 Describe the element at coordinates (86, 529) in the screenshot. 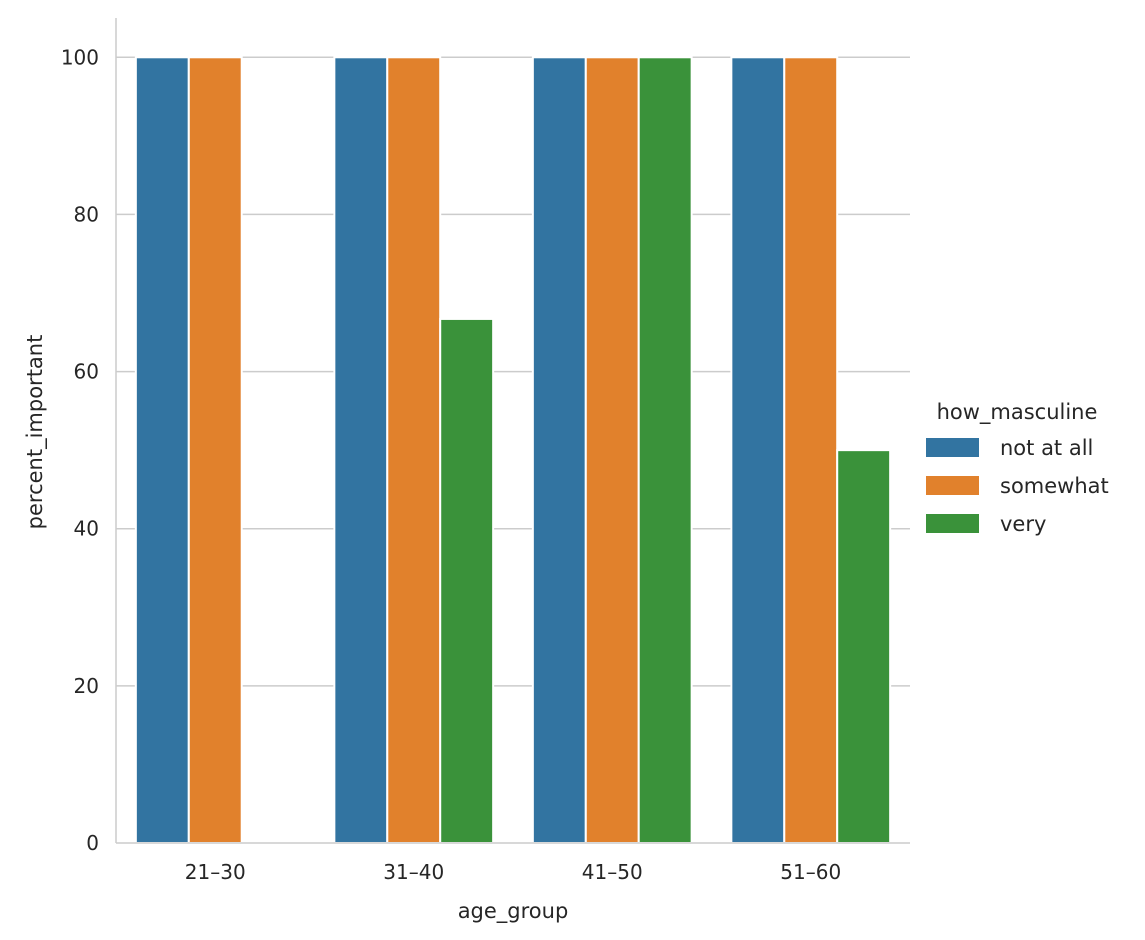

I see `y-tick-label: 40` at that location.